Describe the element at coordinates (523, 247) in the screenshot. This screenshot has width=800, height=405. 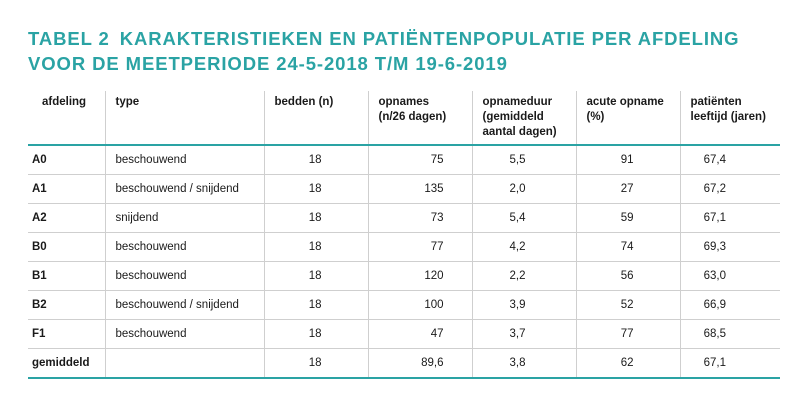
I see `cell-opnameduur: 4,2` at that location.